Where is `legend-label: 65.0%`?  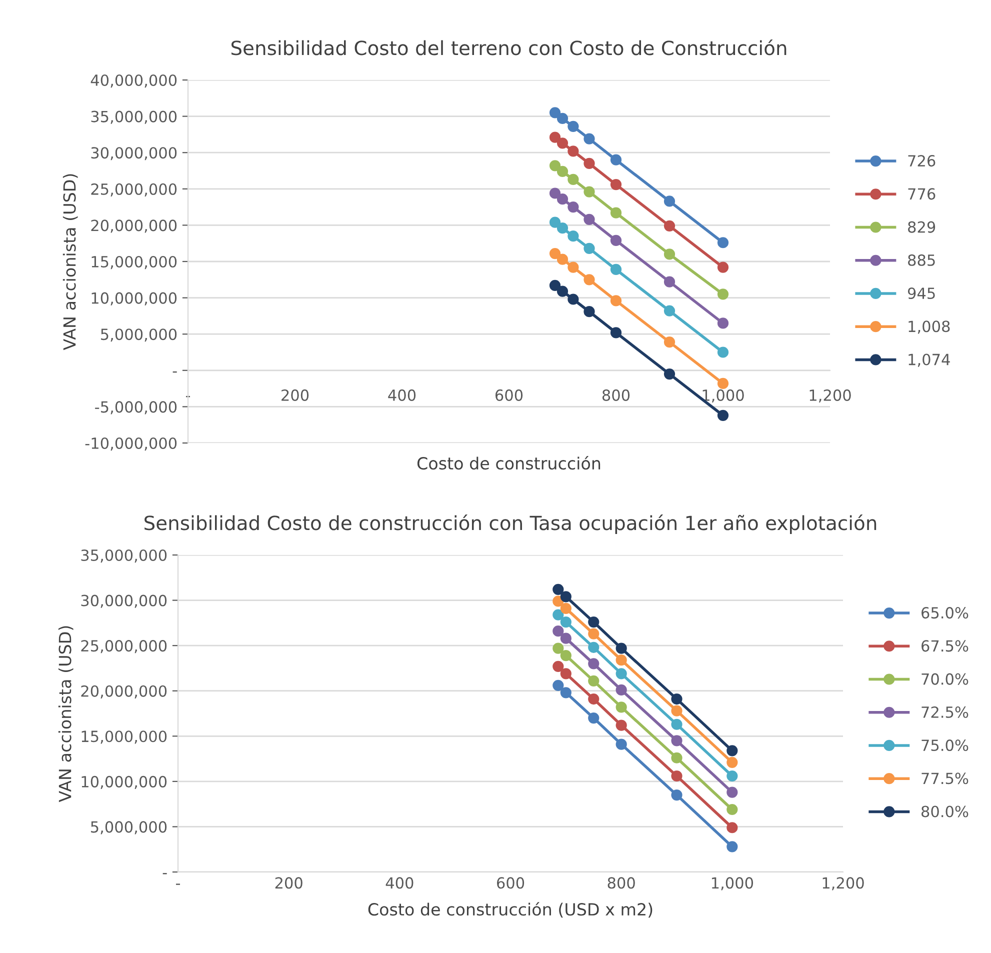
legend-label: 65.0% is located at coordinates (945, 613).